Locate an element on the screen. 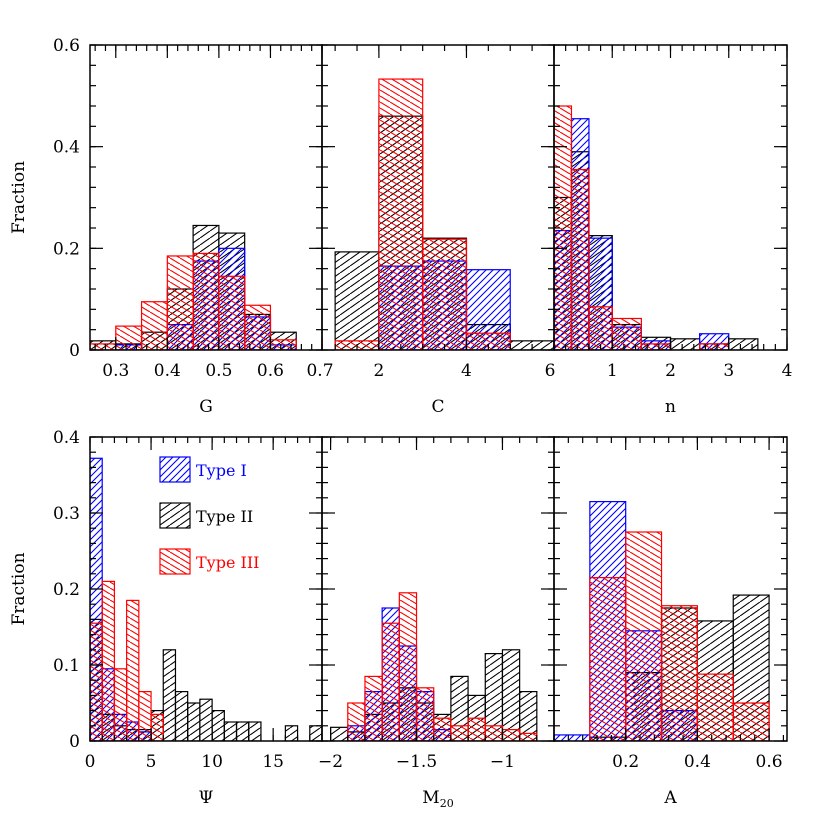 Image resolution: width=830 pixels, height=830 pixels. panel-5: −2 −1.5 −1 M20 is located at coordinates (436, 623).